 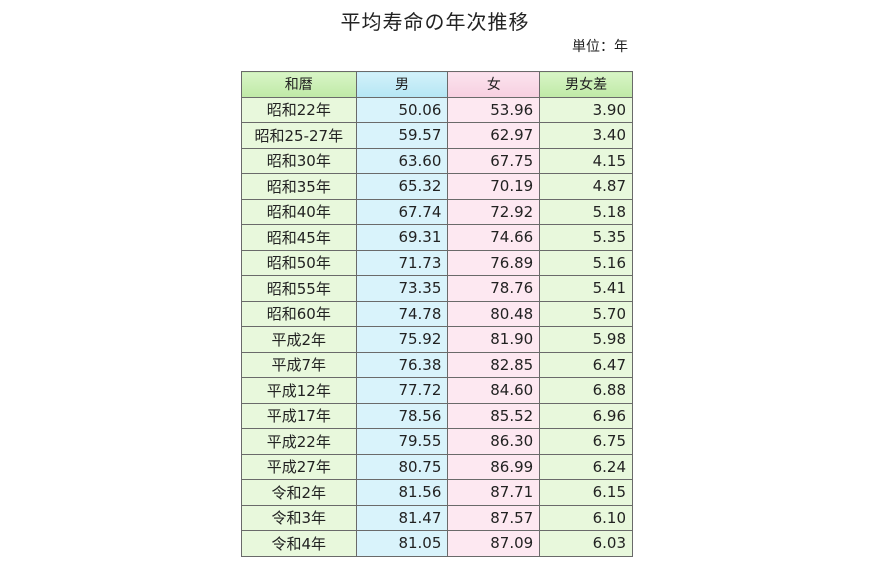 I want to click on cell-era: 昭和22年, so click(x=299, y=109).